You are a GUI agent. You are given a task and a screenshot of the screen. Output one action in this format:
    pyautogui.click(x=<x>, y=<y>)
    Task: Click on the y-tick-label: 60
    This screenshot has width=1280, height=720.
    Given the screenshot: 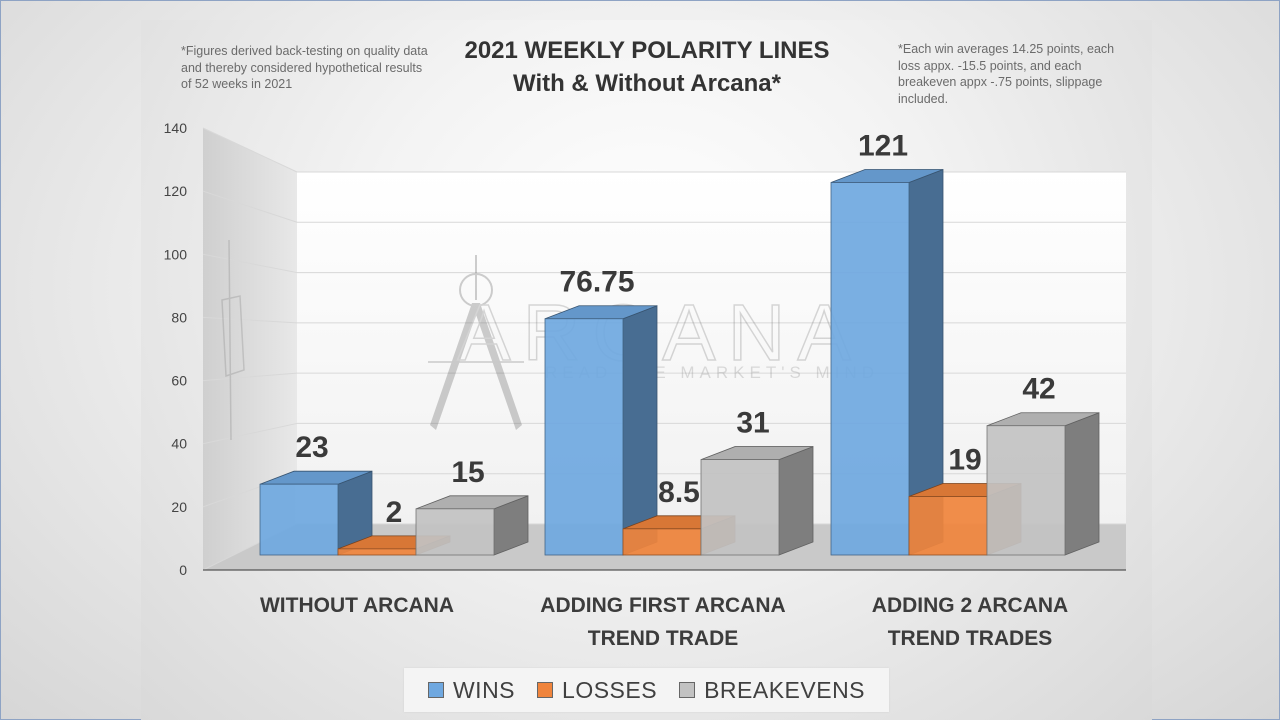 What is the action you would take?
    pyautogui.click(x=179, y=381)
    